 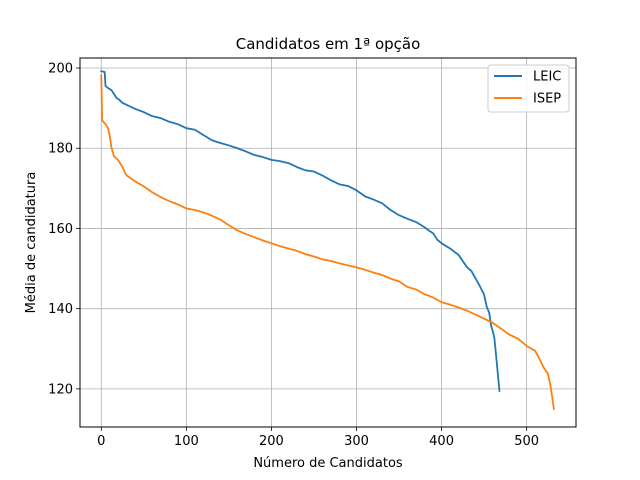 I want to click on y-tick-label: 200, so click(x=60, y=69).